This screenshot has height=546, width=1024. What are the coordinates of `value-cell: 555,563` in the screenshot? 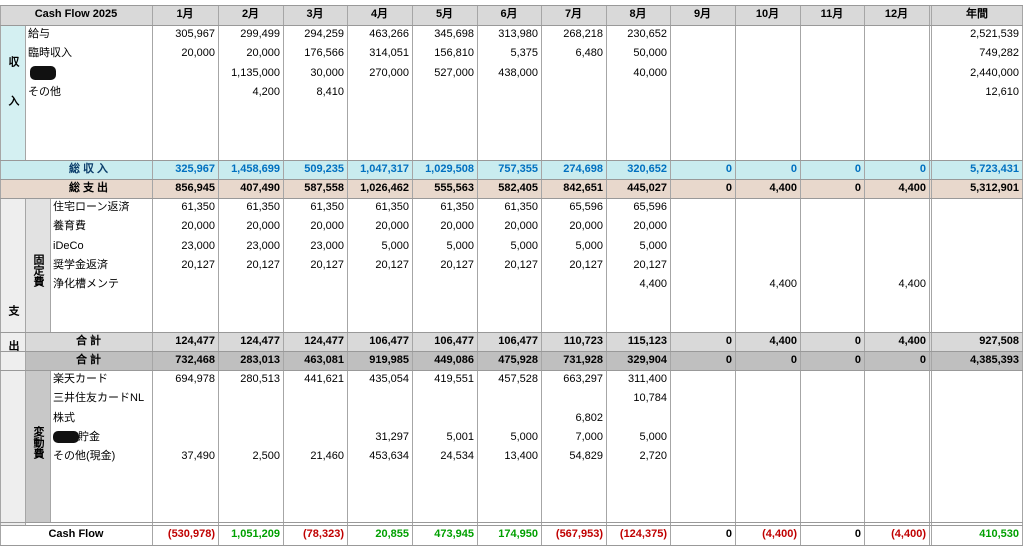 It's located at (454, 188).